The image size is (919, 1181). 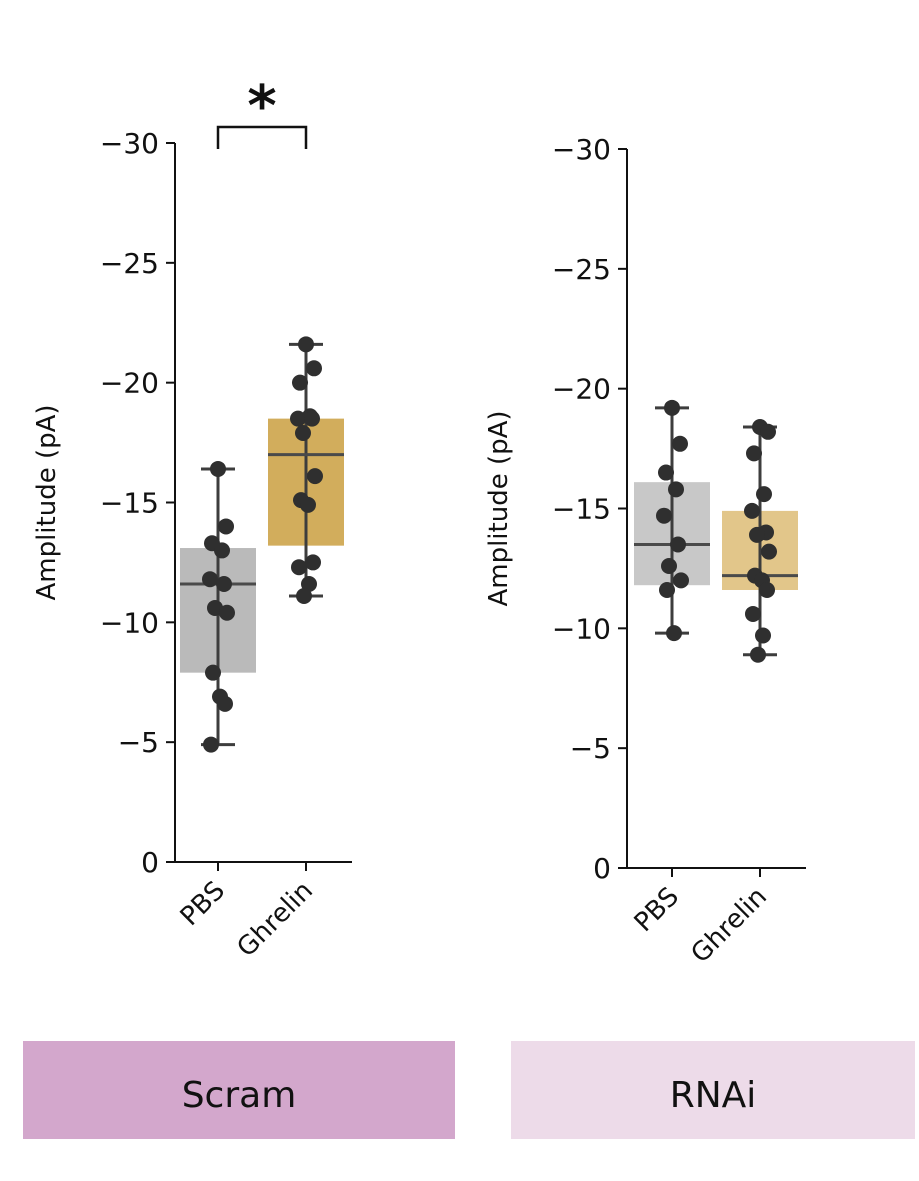 I want to click on group-label: Scram, so click(x=239, y=1095).